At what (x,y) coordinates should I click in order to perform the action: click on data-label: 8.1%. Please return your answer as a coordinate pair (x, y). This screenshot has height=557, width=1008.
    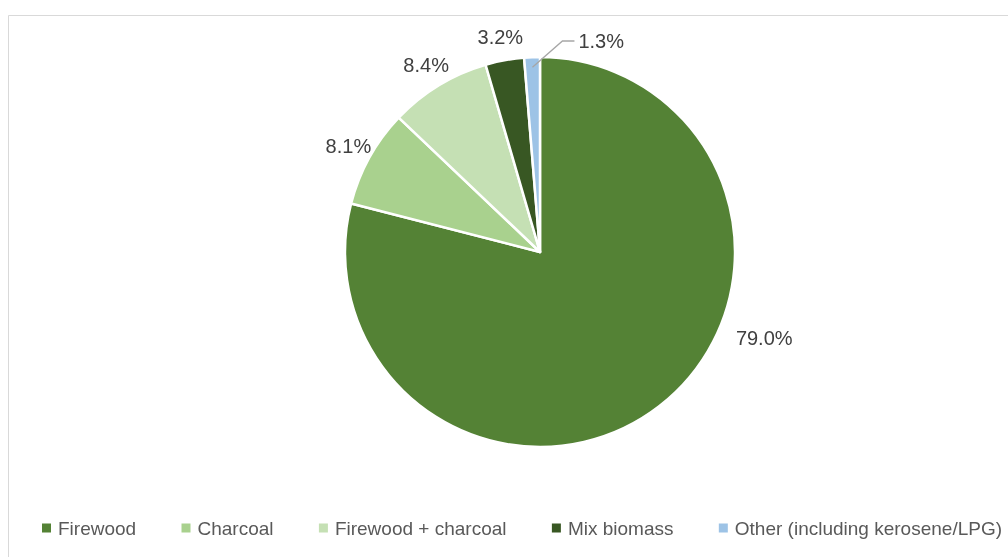
    Looking at the image, I should click on (348, 145).